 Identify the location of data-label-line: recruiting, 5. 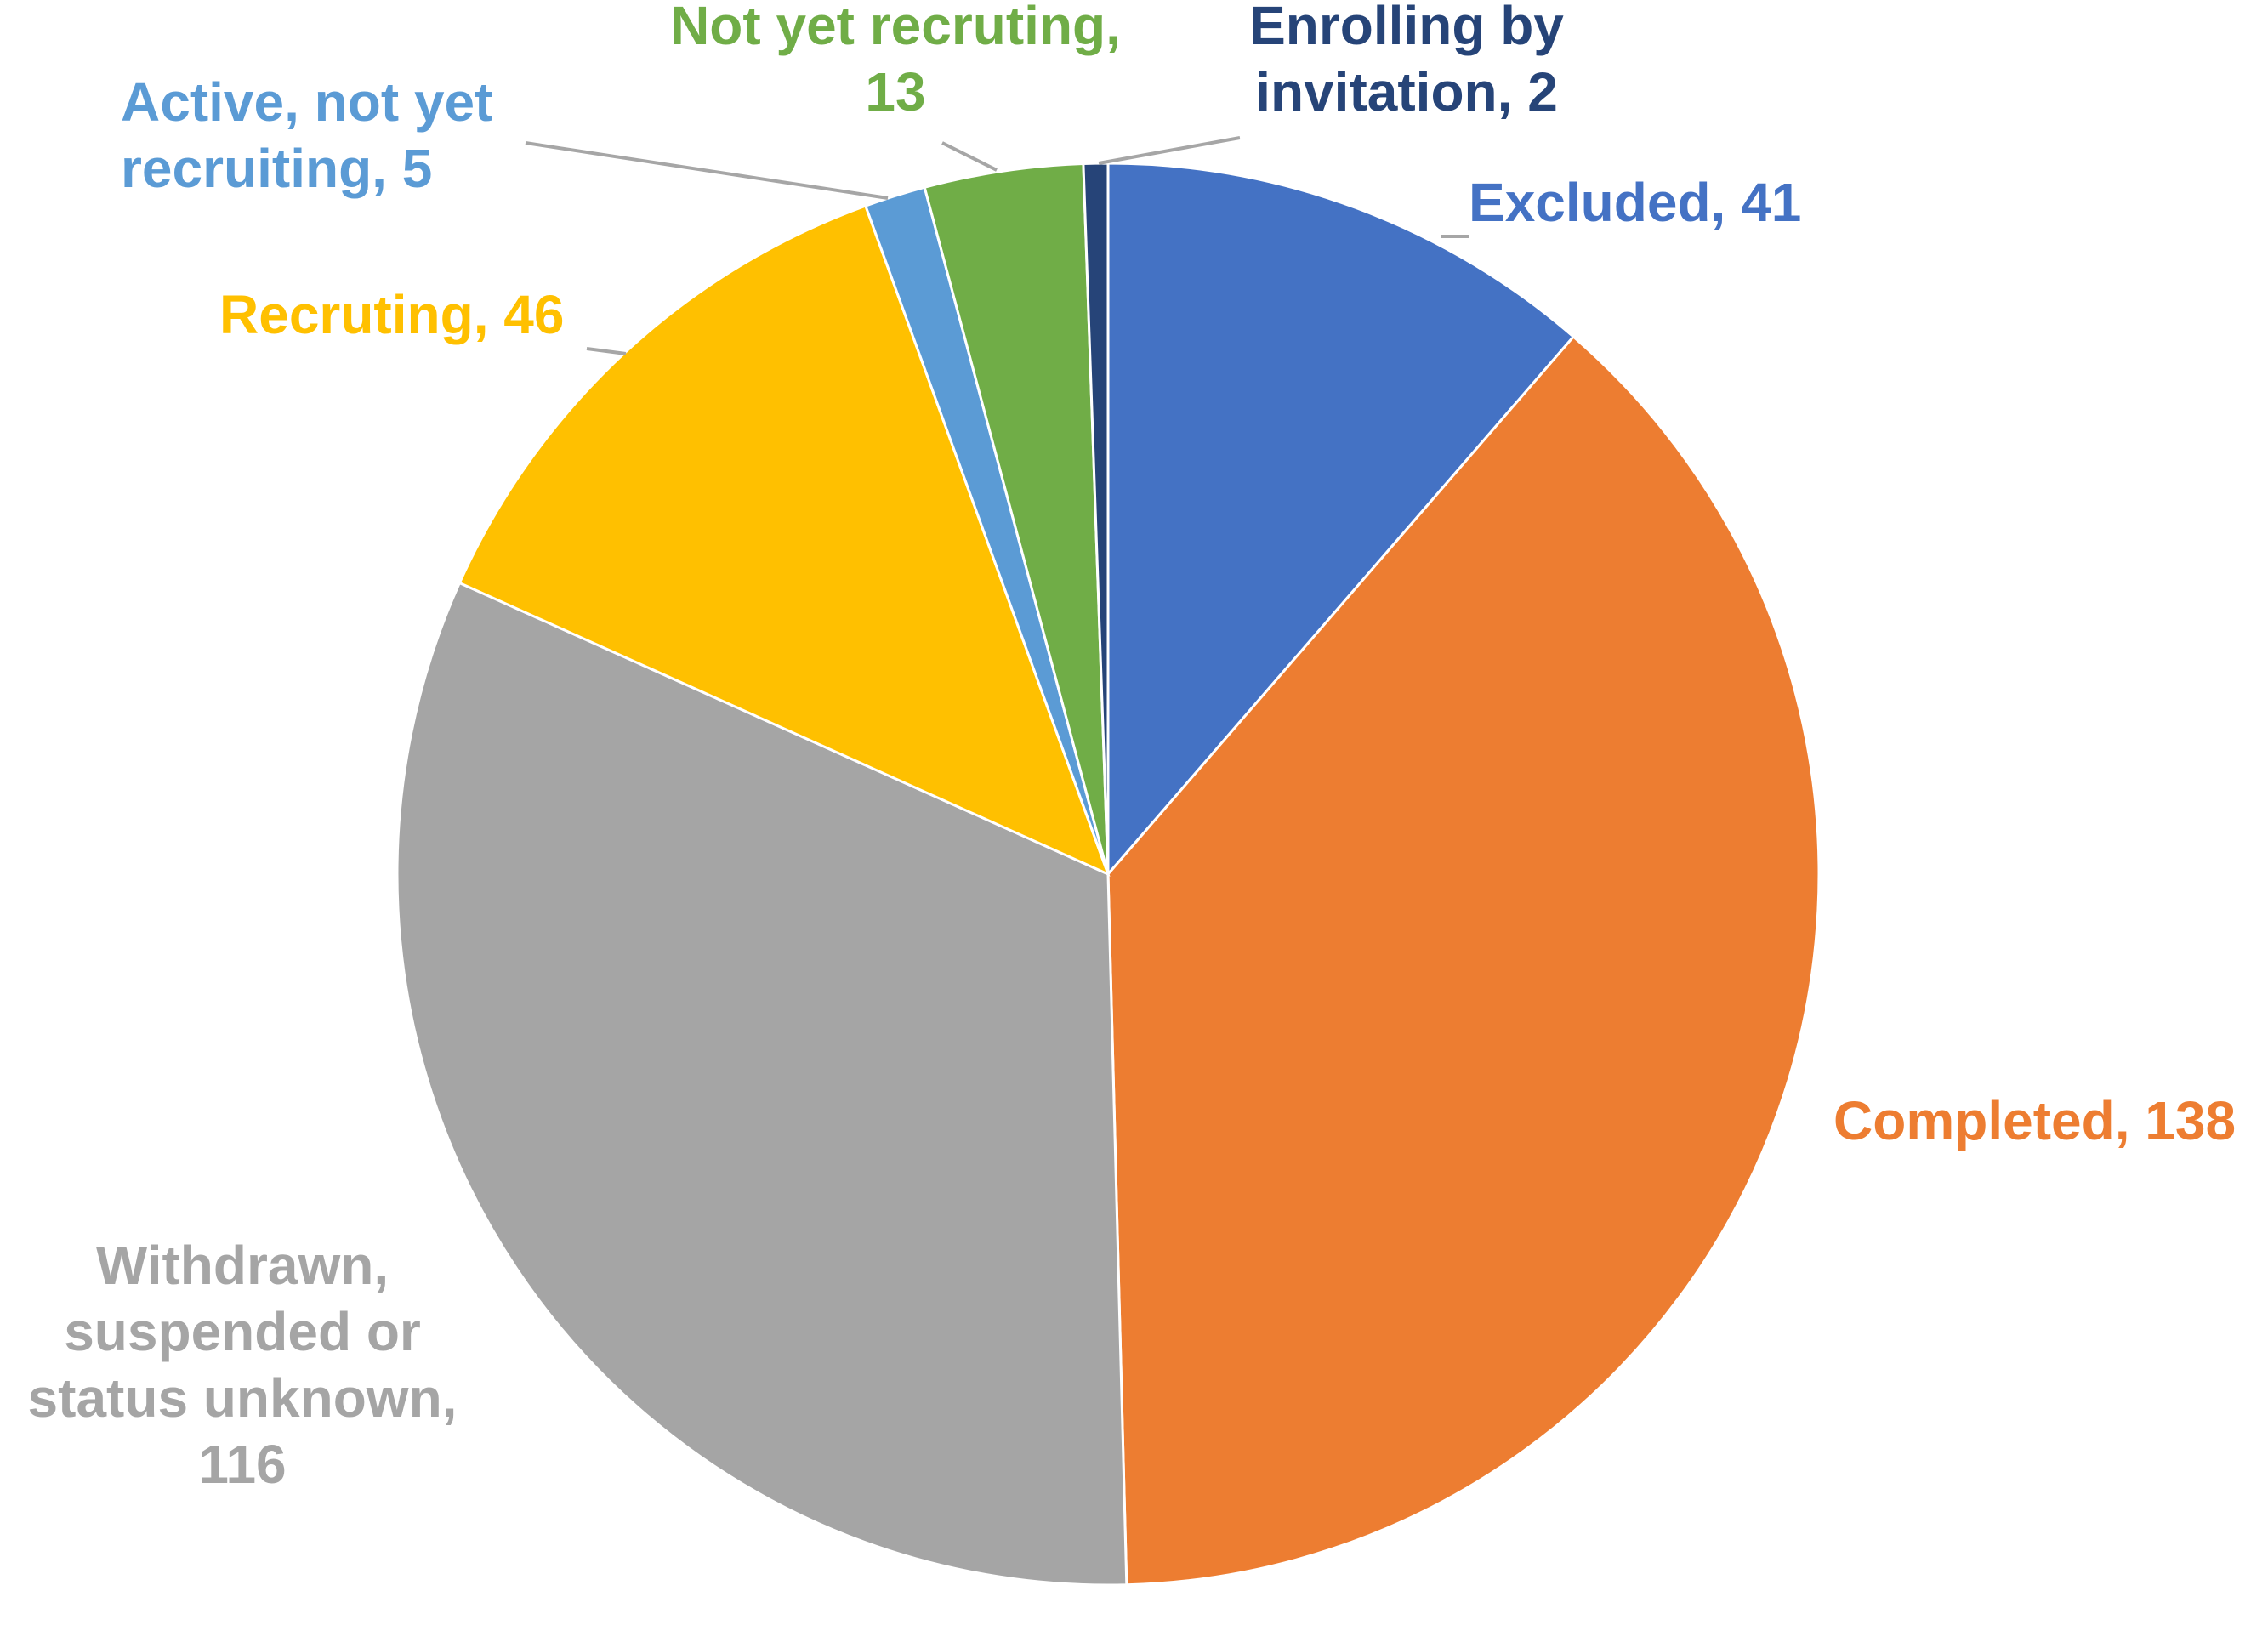
(276, 168).